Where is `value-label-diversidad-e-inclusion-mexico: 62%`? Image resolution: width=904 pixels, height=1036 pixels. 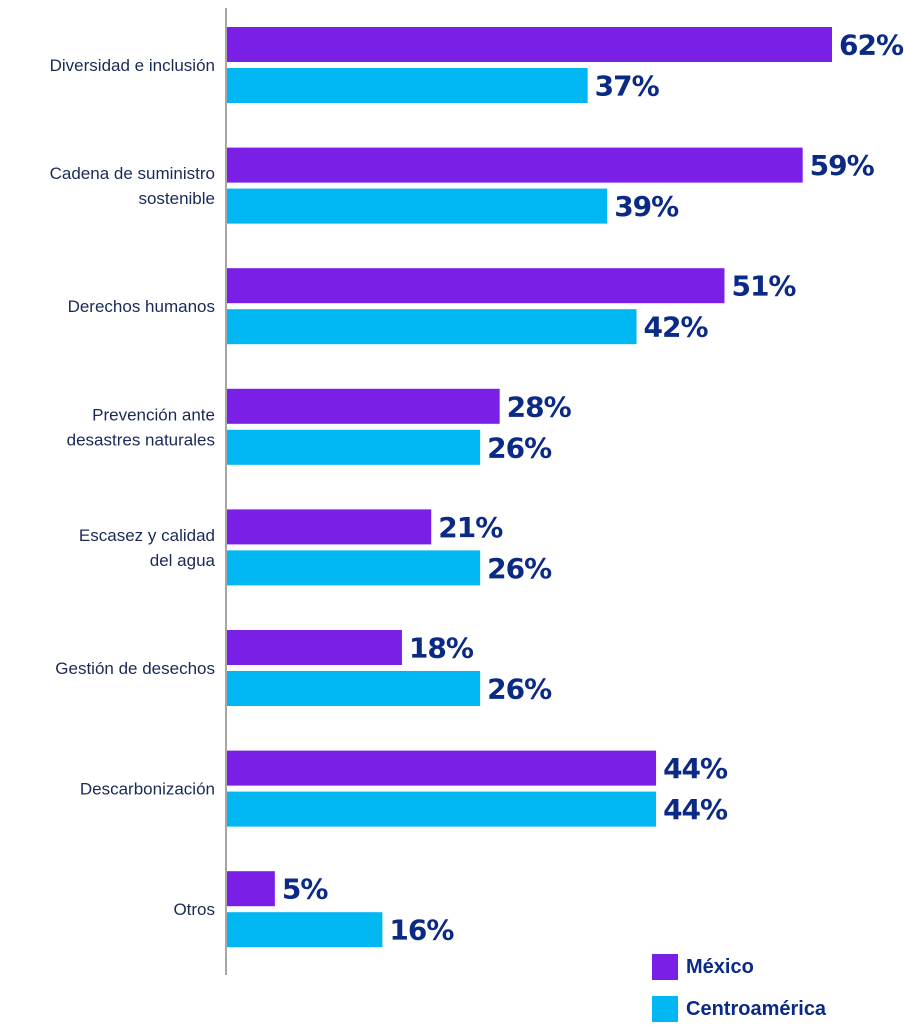 value-label-diversidad-e-inclusion-mexico: 62% is located at coordinates (871, 45).